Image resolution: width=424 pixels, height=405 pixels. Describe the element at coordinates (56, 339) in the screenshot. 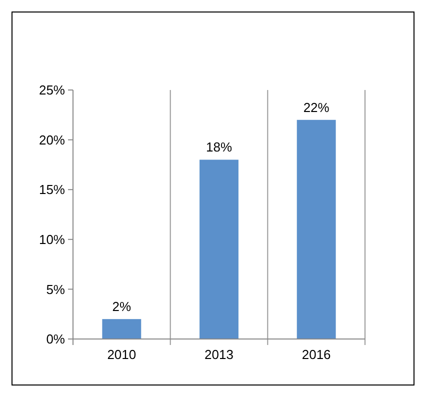

I see `y-tick-label: 0%` at that location.